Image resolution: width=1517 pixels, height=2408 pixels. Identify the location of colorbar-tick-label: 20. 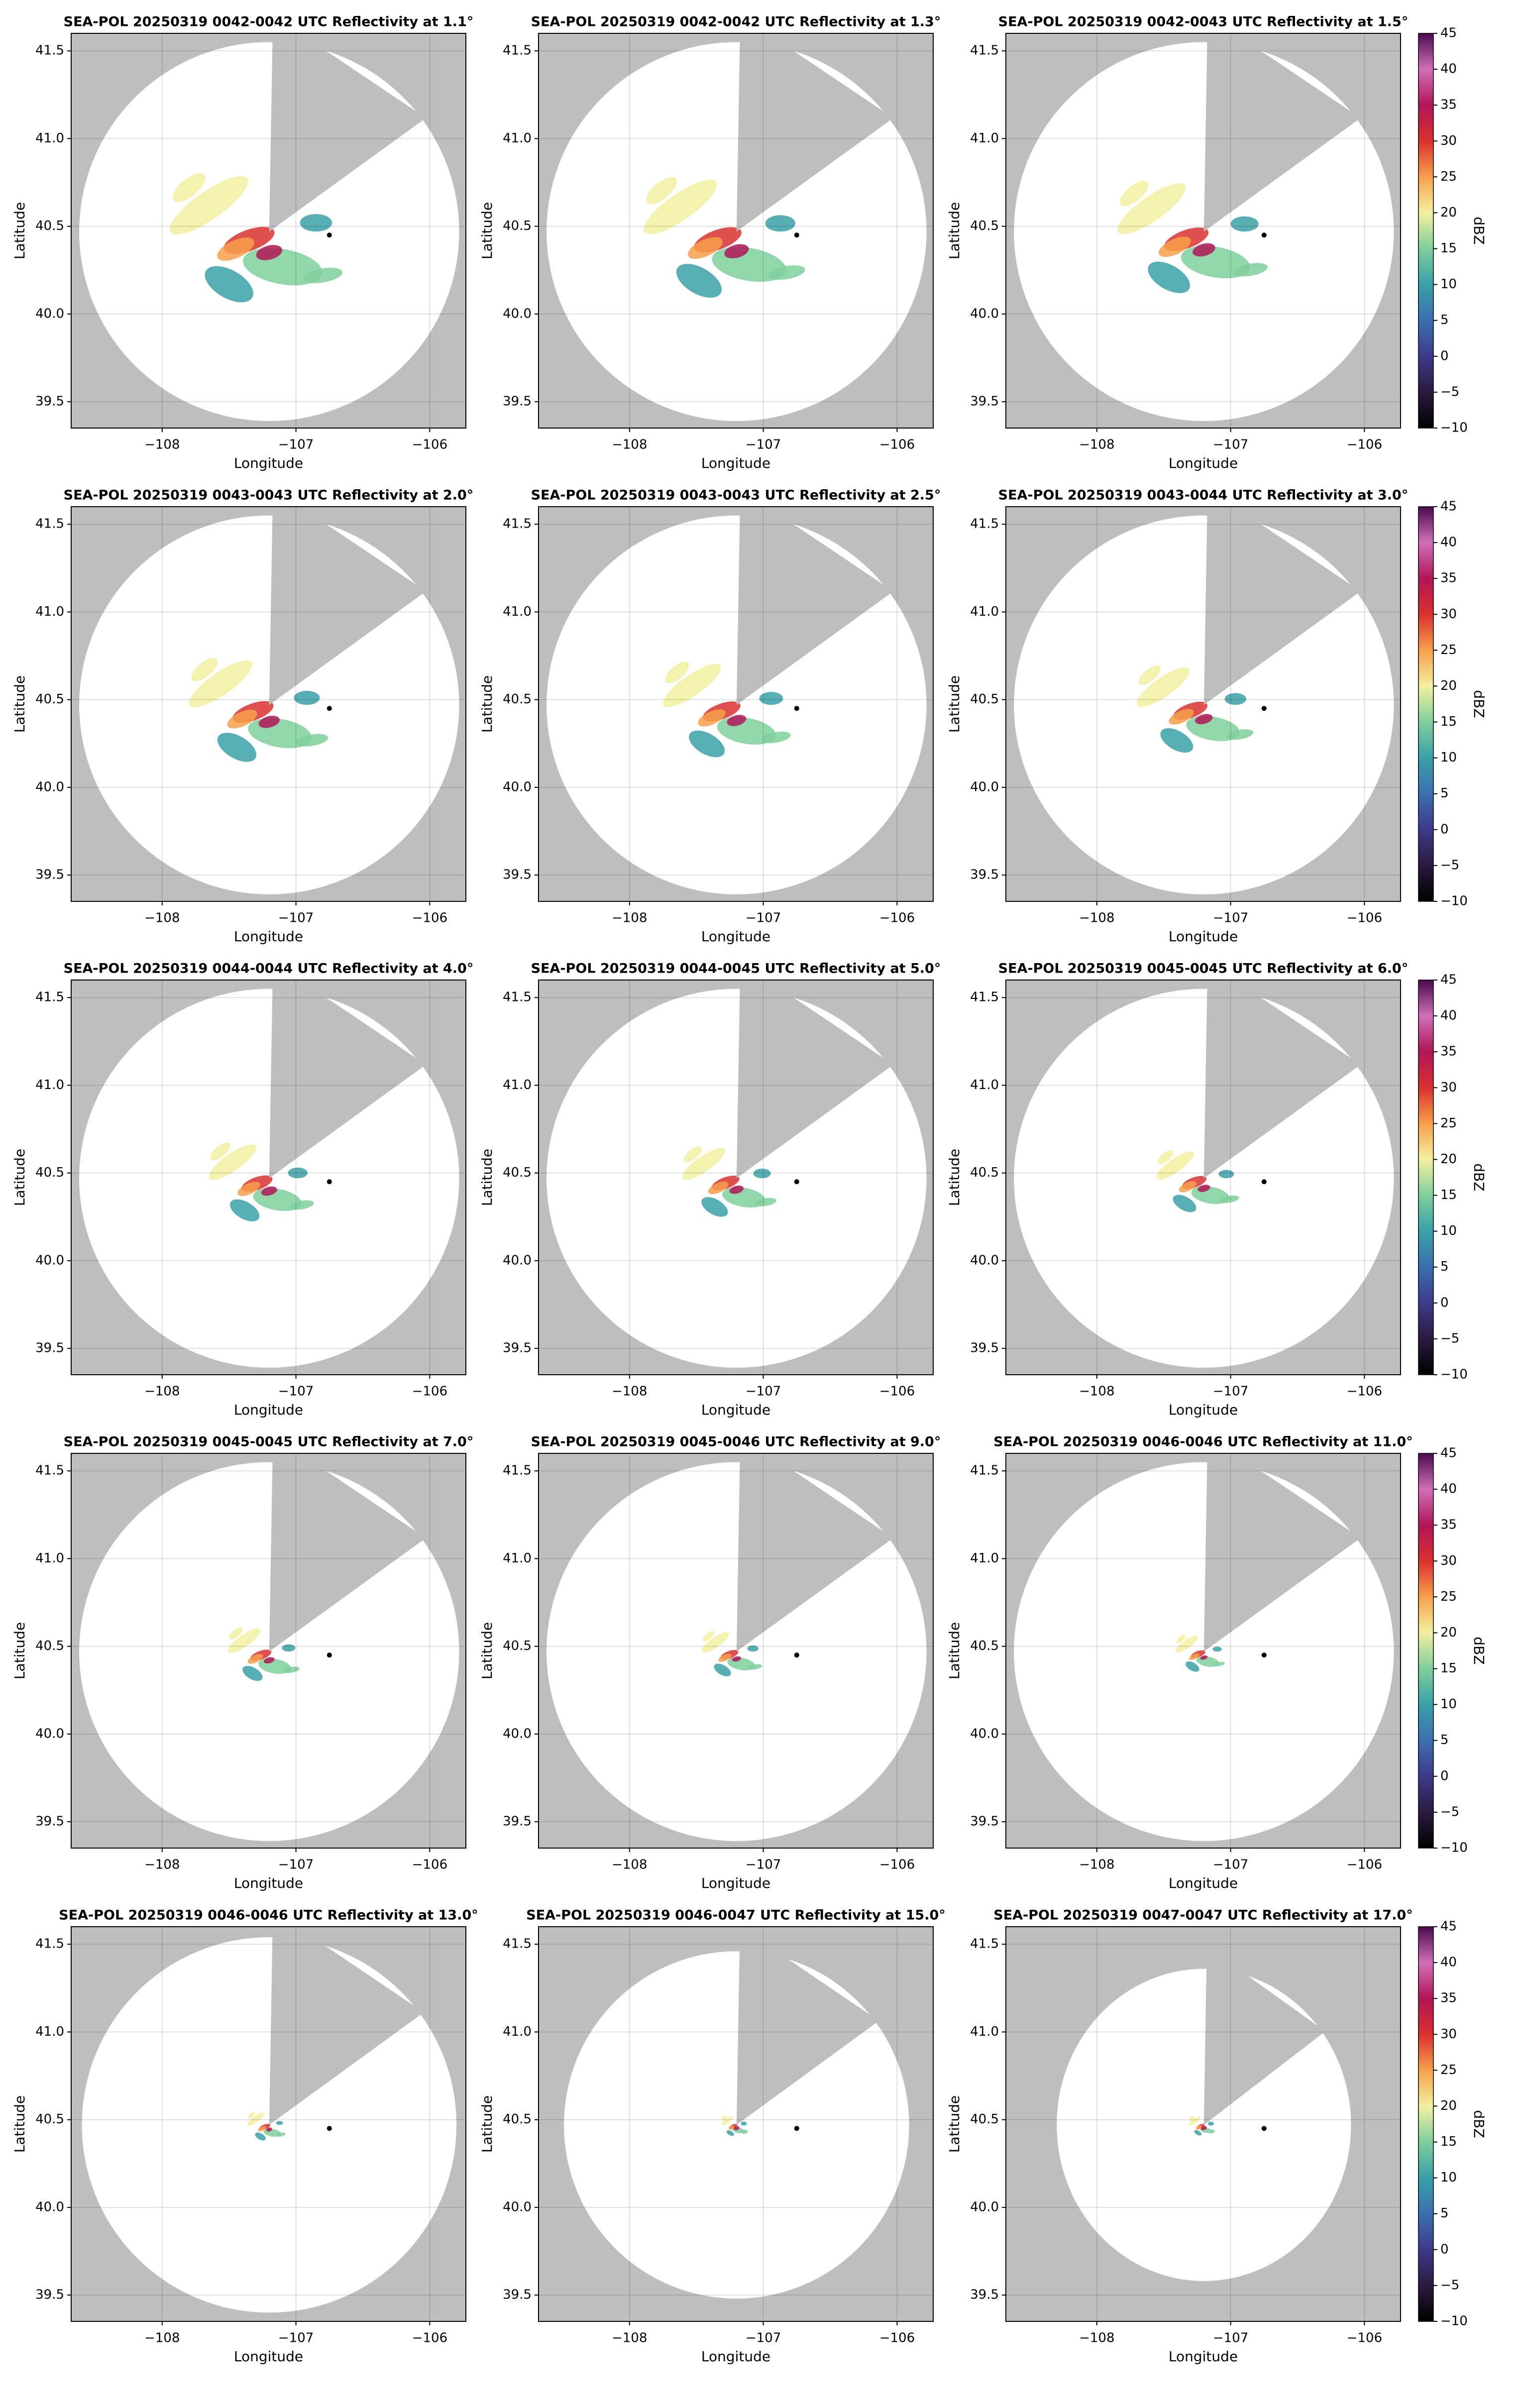
(1448, 213).